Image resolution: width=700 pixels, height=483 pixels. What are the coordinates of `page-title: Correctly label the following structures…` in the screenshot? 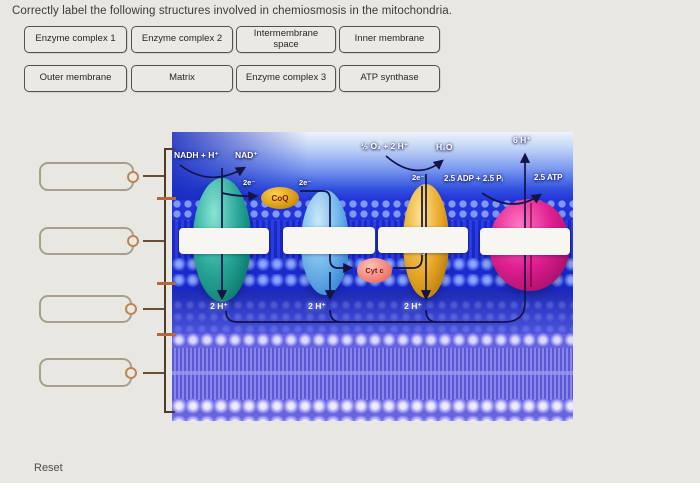 It's located at (232, 11).